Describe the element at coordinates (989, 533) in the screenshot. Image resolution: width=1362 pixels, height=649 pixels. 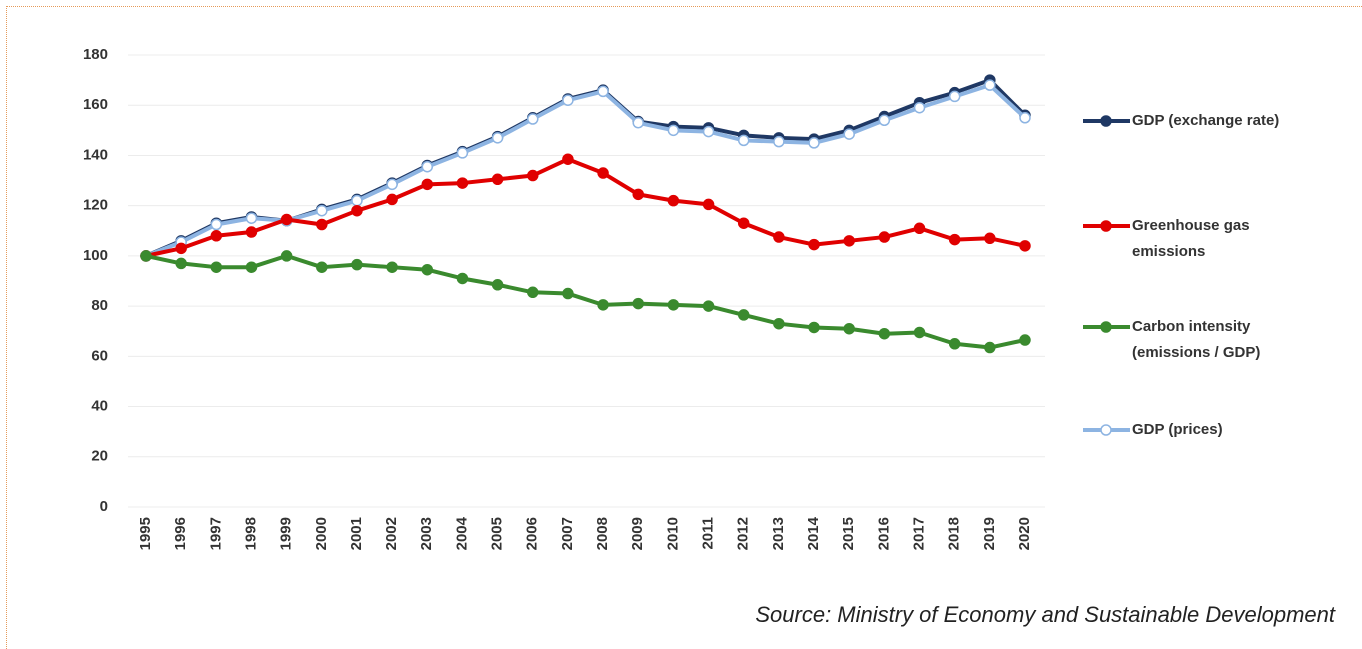
I see `x-tick-label: 2019` at that location.